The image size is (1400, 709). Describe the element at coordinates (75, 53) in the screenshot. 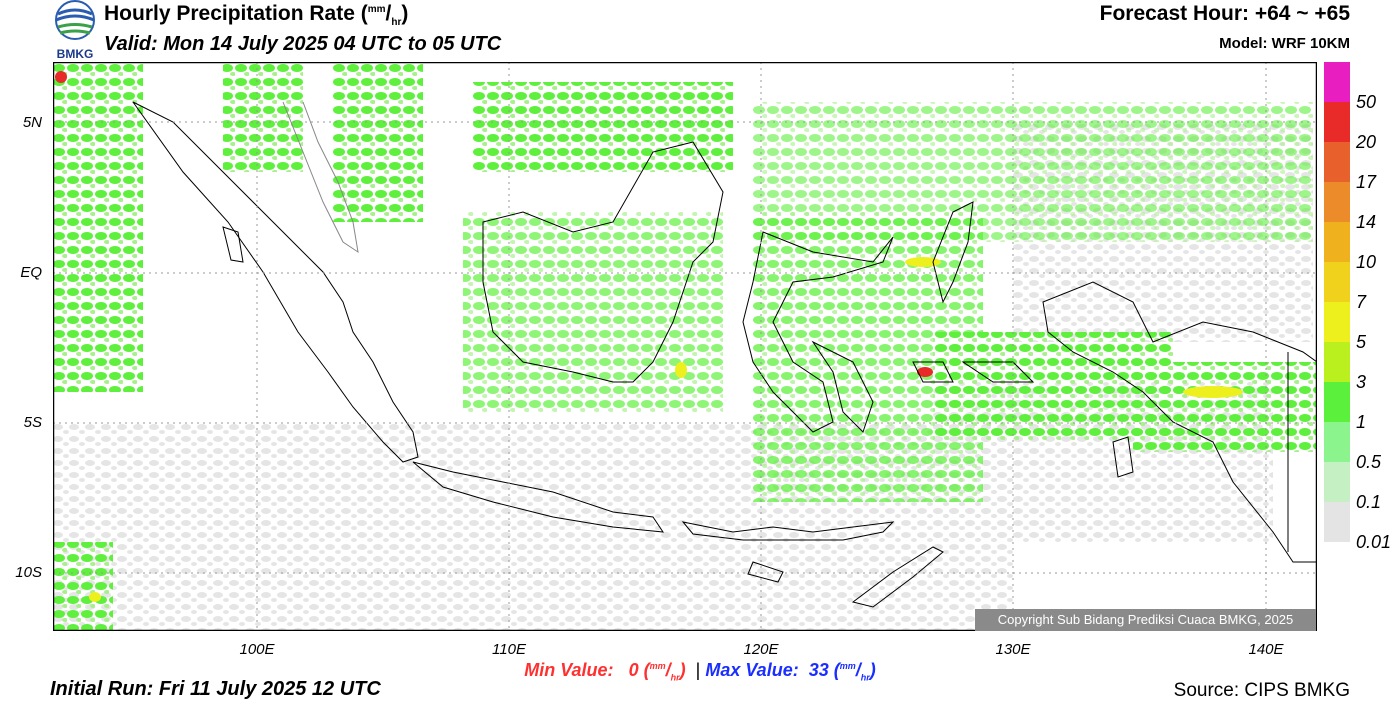

I see `svg-text: BMKG` at that location.